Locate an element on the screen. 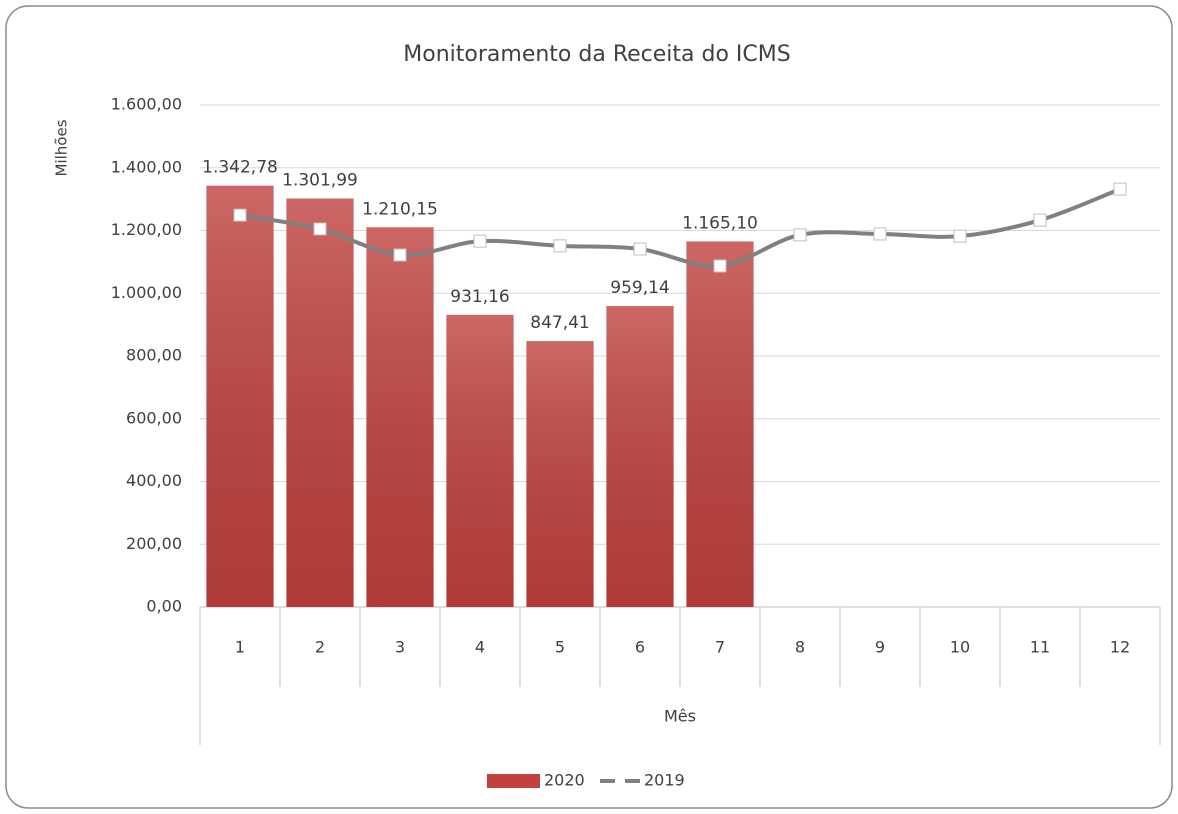 This screenshot has height=814, width=1178. x-tick-label: 2 is located at coordinates (320, 647).